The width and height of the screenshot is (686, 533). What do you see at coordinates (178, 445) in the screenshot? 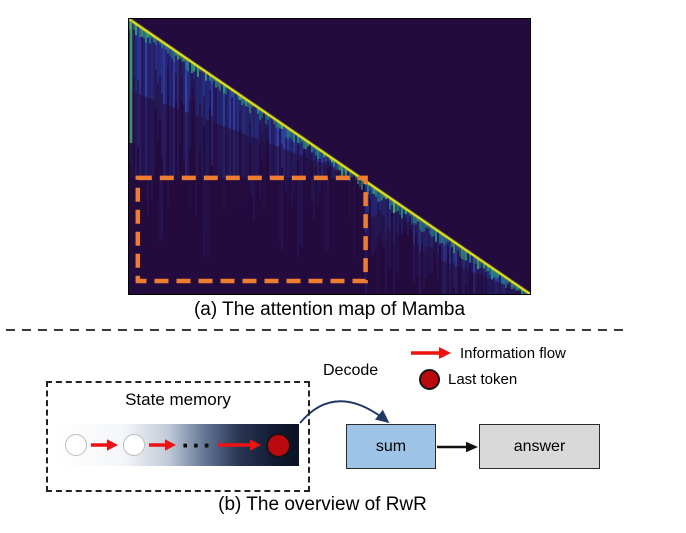
I see `memory-gradient-bar: ···` at bounding box center [178, 445].